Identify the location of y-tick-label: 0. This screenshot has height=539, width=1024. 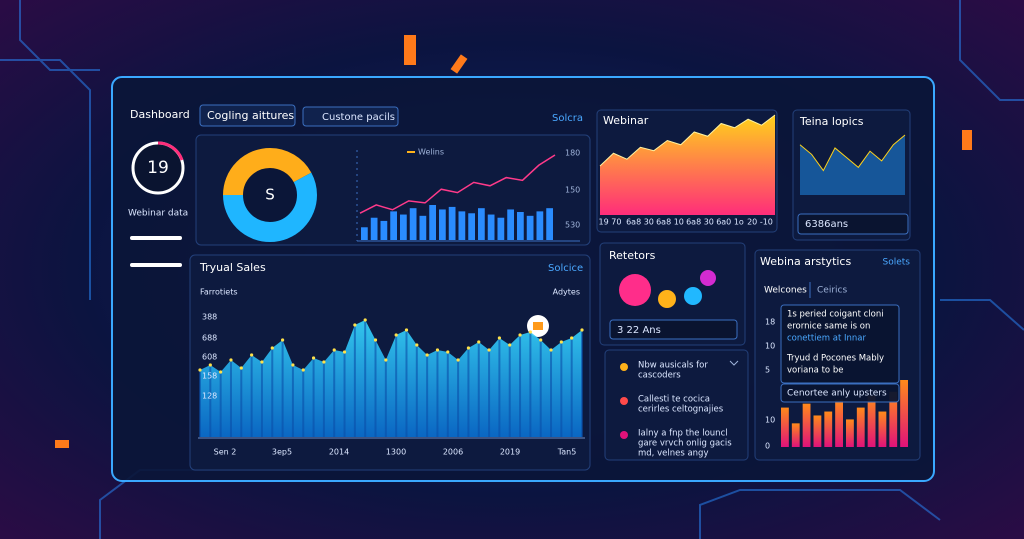
(767, 446).